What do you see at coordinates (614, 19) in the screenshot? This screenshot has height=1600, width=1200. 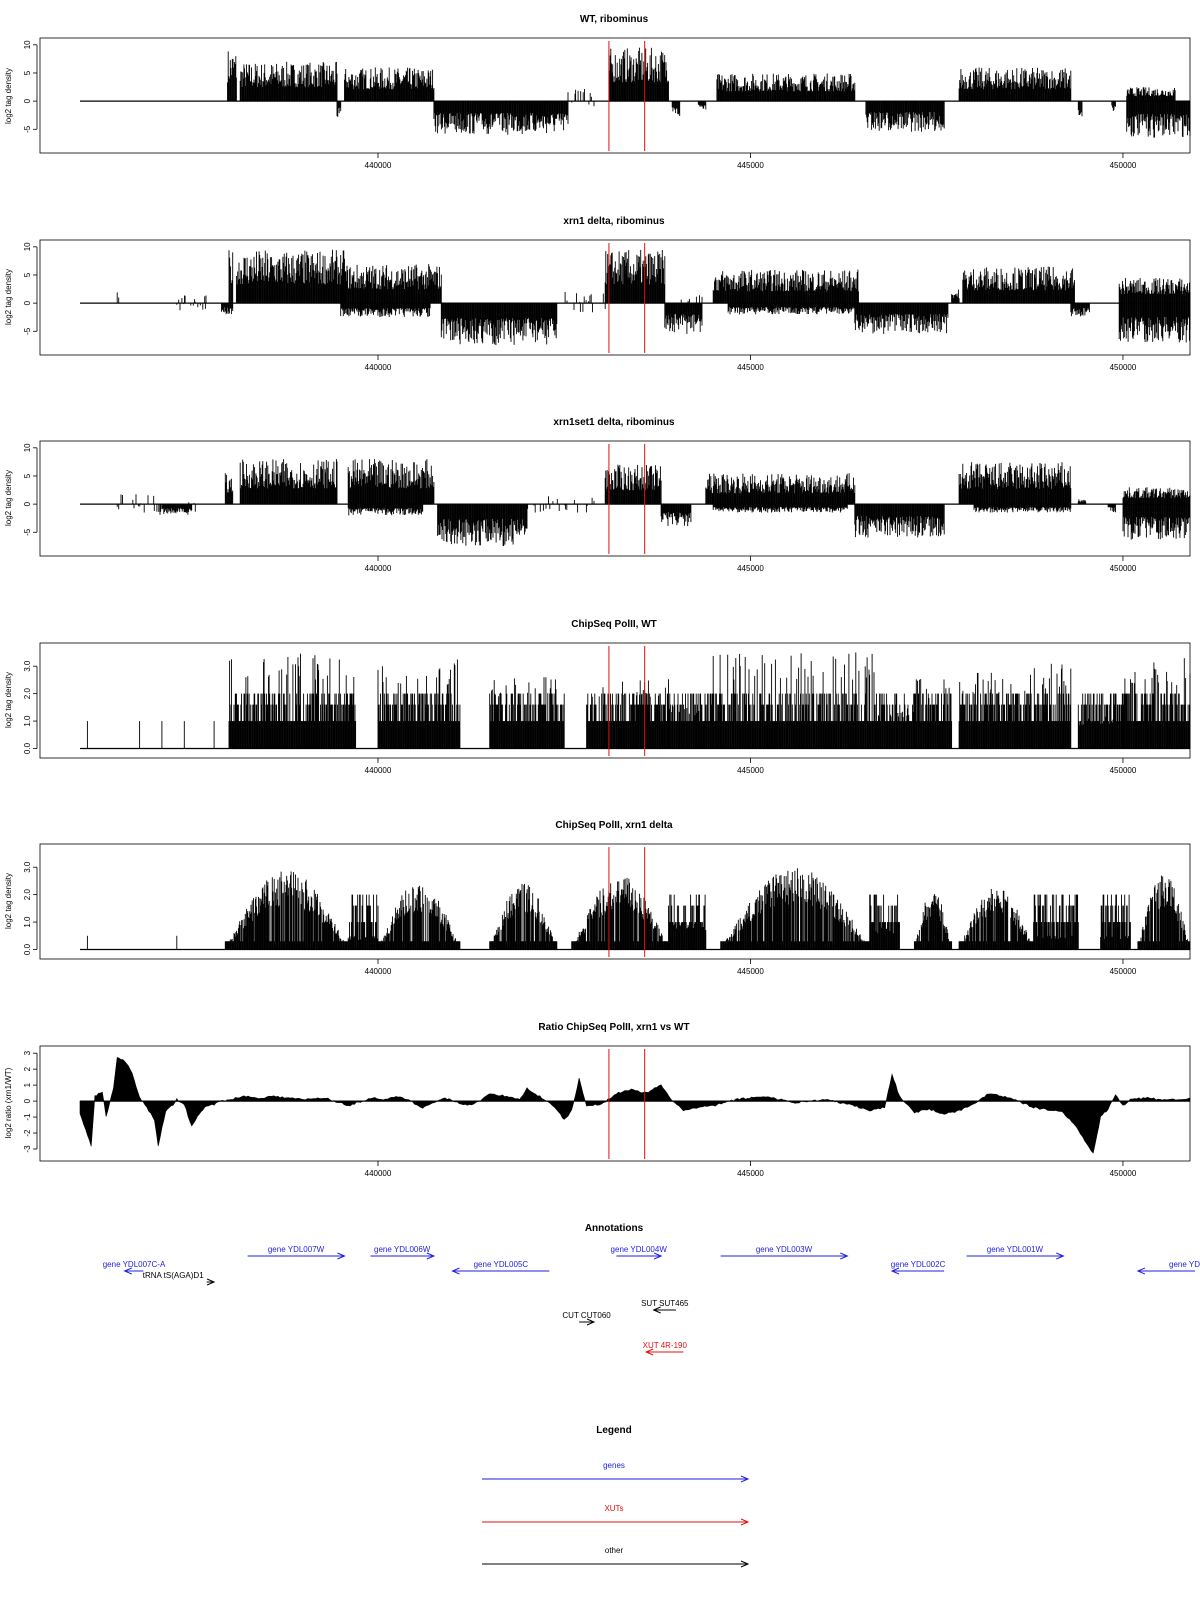 I see `panel-title: WT, ribominus` at bounding box center [614, 19].